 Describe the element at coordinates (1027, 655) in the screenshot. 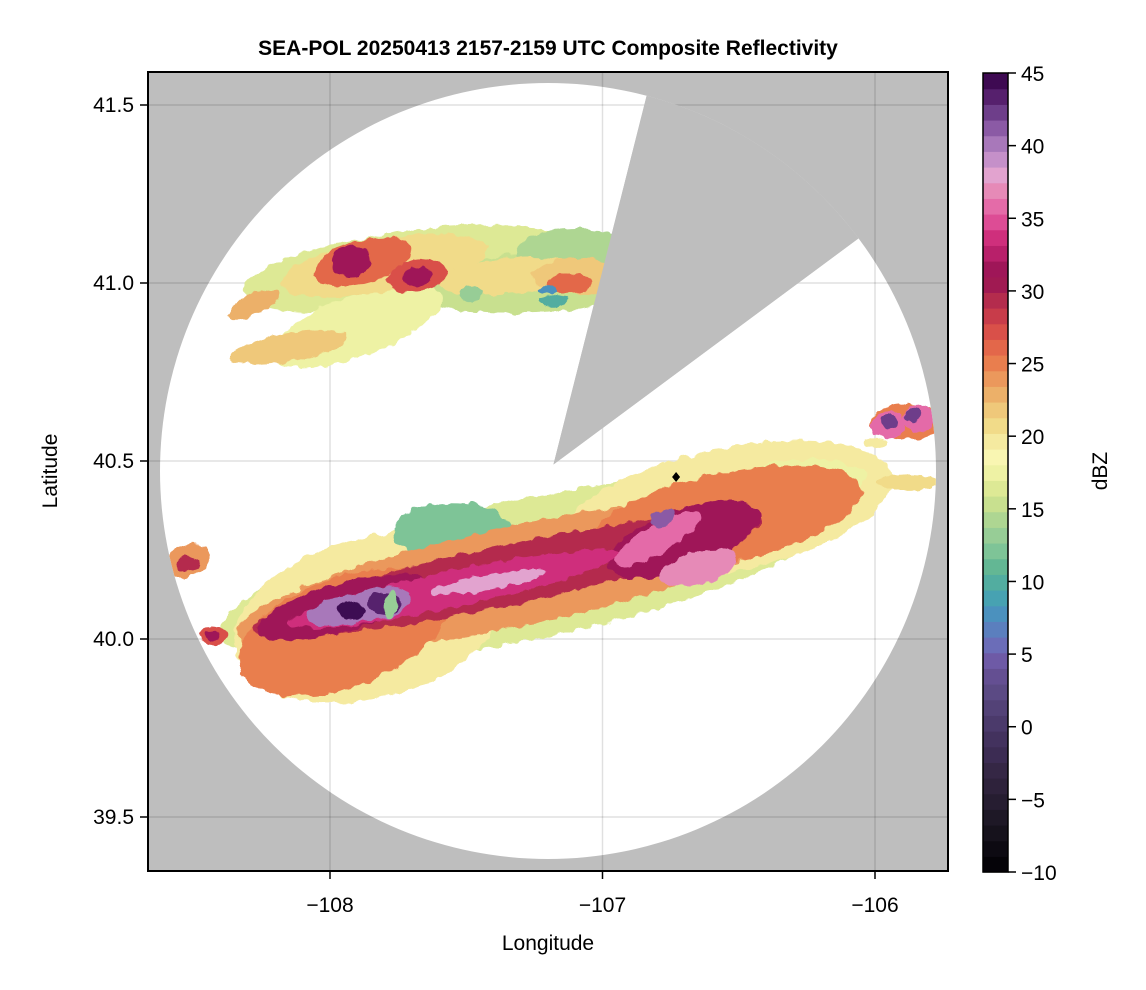

I see `colorbar-tick-label: 5` at that location.